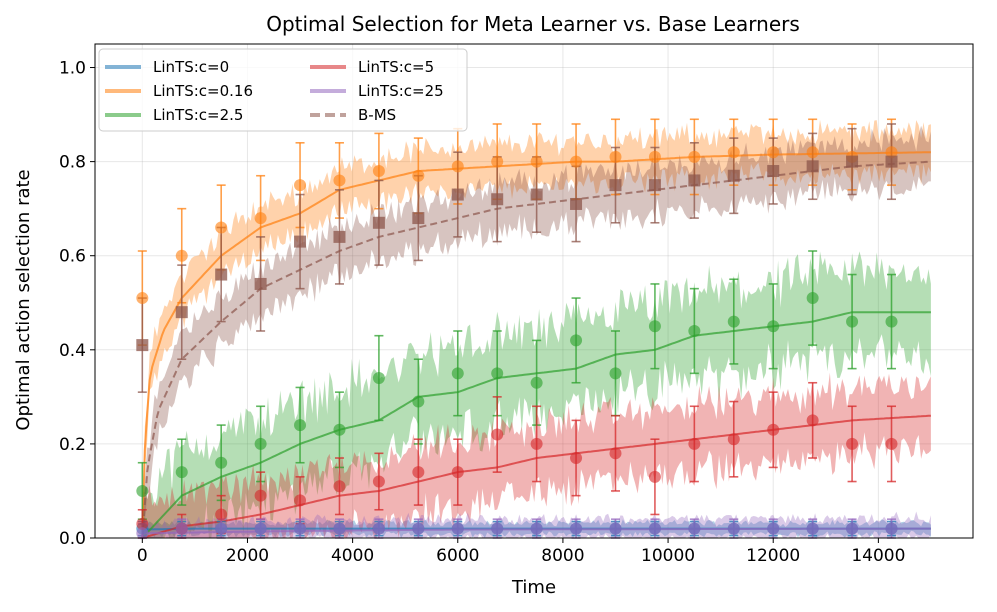 Image resolution: width=997 pixels, height=612 pixels. What do you see at coordinates (668, 556) in the screenshot?
I see `x-tick-label: 10000` at bounding box center [668, 556].